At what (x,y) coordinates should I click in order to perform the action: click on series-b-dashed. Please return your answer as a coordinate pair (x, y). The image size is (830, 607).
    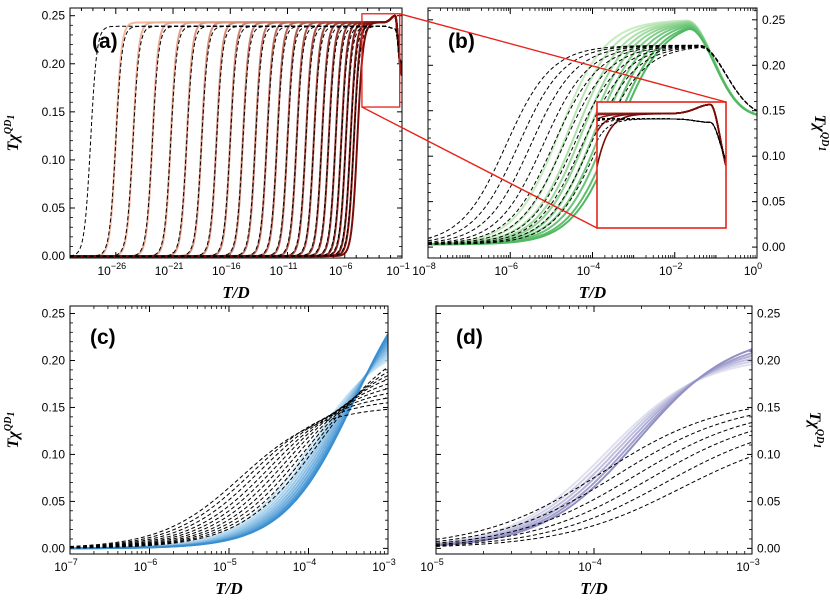
    Looking at the image, I should click on (592, 146).